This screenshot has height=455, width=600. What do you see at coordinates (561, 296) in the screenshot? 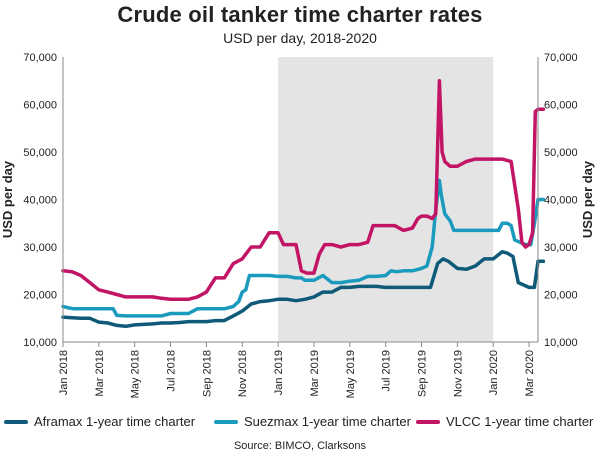
I see `y-tick-label-right: 20,000` at bounding box center [561, 296].